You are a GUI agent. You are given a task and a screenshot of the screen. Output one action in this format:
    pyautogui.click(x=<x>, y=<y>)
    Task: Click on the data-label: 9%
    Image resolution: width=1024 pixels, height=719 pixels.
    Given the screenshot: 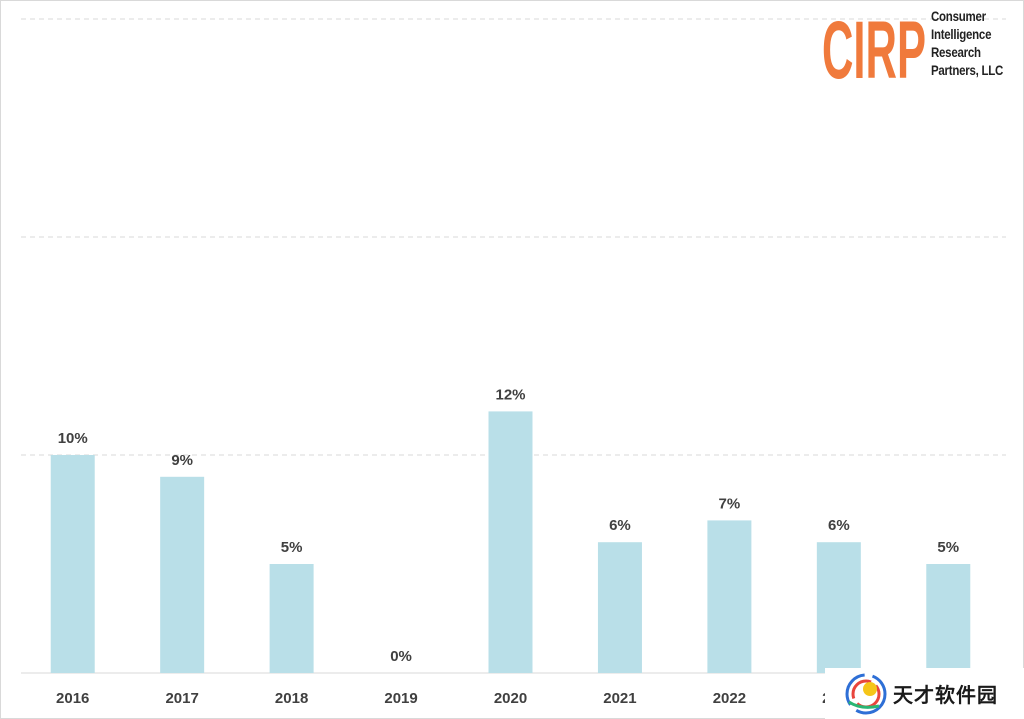 What is the action you would take?
    pyautogui.click(x=182, y=460)
    